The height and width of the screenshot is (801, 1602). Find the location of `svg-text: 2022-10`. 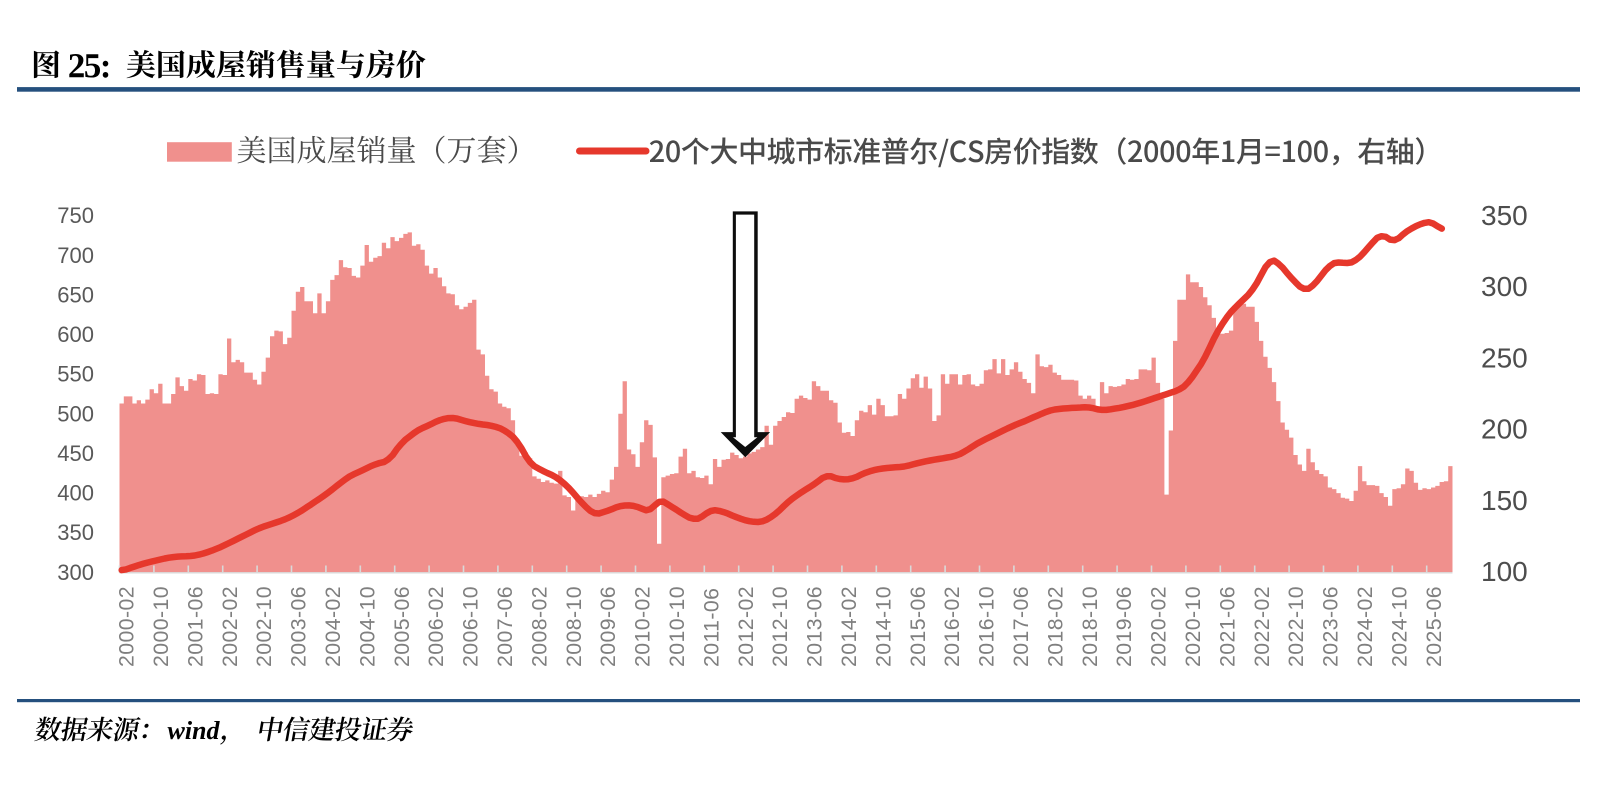

svg-text: 2022-10 is located at coordinates (1296, 626).